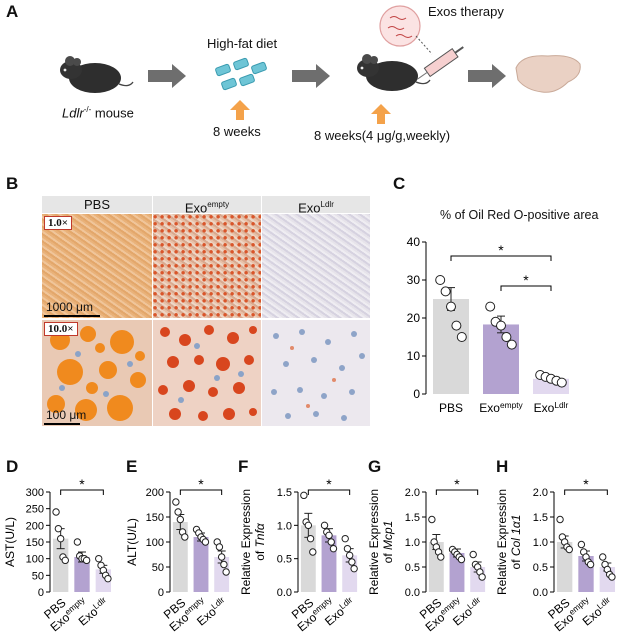 Image resolution: width=634 pixels, height=640 pixels. What do you see at coordinates (540, 493) in the screenshot?
I see `y-tick-label: 2.0` at bounding box center [540, 493].